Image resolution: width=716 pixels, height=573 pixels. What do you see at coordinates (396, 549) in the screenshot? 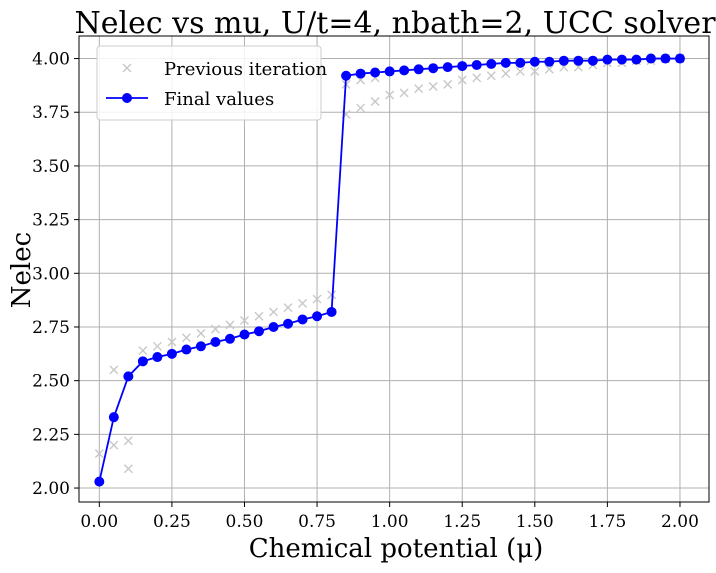
I see `x-axis-label: Chemical potential (μ)` at bounding box center [396, 549].